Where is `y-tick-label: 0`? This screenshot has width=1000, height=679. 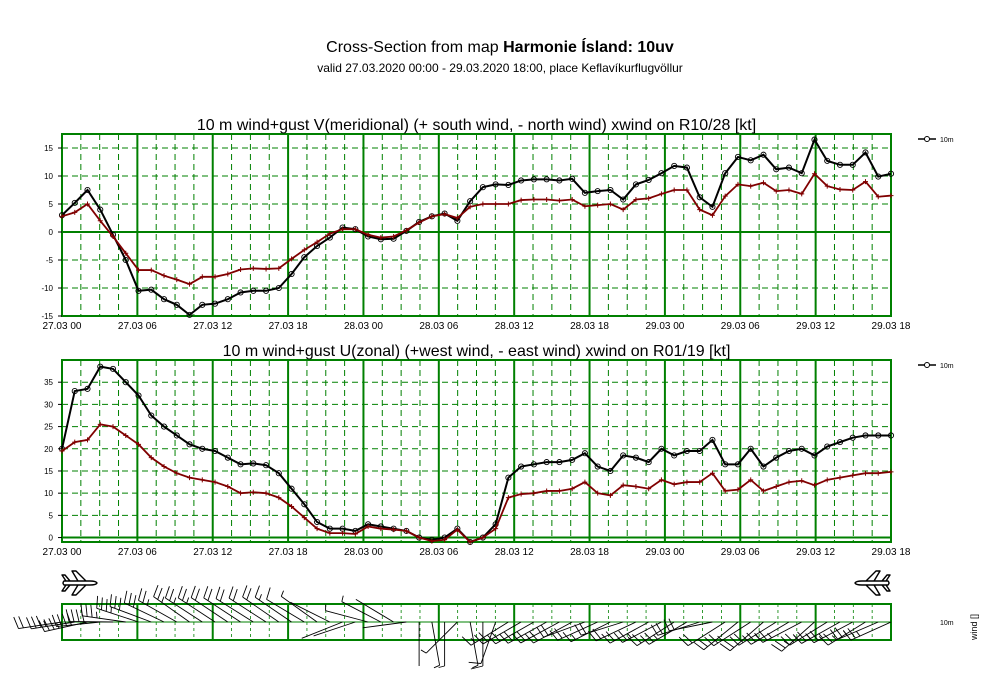
y-tick-label: 0 is located at coordinates (51, 538).